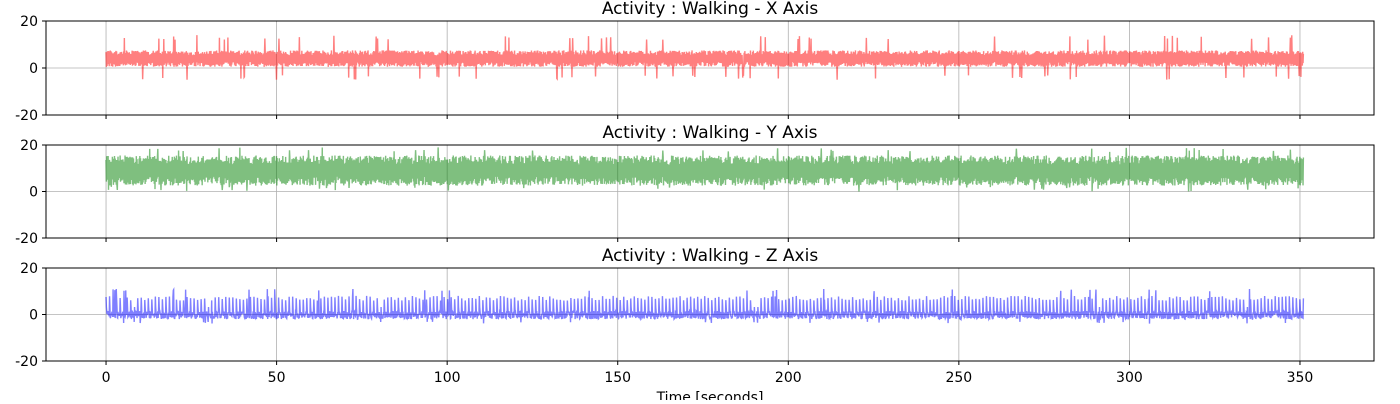 The width and height of the screenshot is (1400, 404). What do you see at coordinates (617, 378) in the screenshot?
I see `x-tick-label: 150` at bounding box center [617, 378].